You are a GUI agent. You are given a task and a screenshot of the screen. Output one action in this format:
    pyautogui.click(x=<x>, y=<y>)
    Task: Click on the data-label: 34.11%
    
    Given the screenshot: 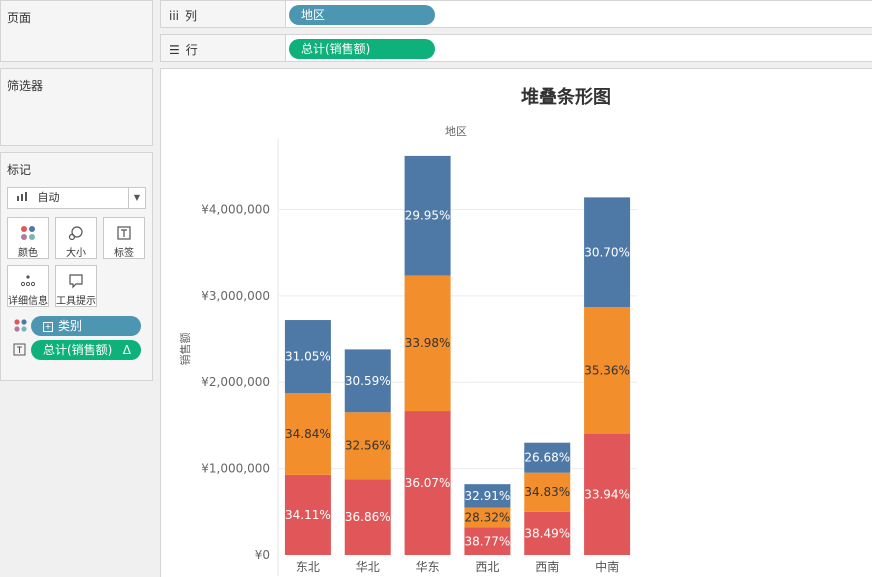 What is the action you would take?
    pyautogui.click(x=308, y=515)
    